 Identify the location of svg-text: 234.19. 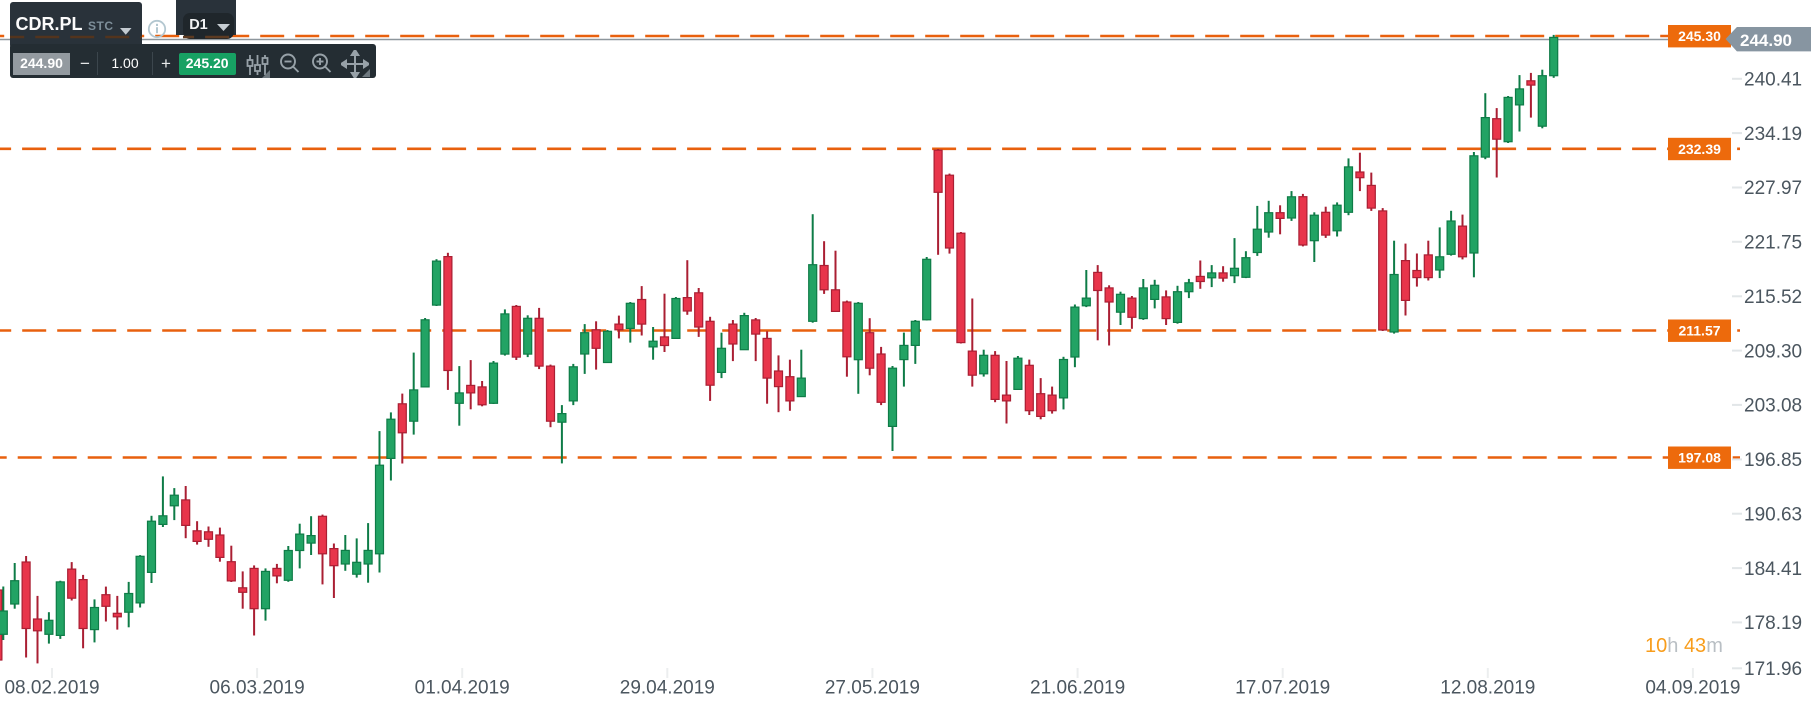
(1773, 134).